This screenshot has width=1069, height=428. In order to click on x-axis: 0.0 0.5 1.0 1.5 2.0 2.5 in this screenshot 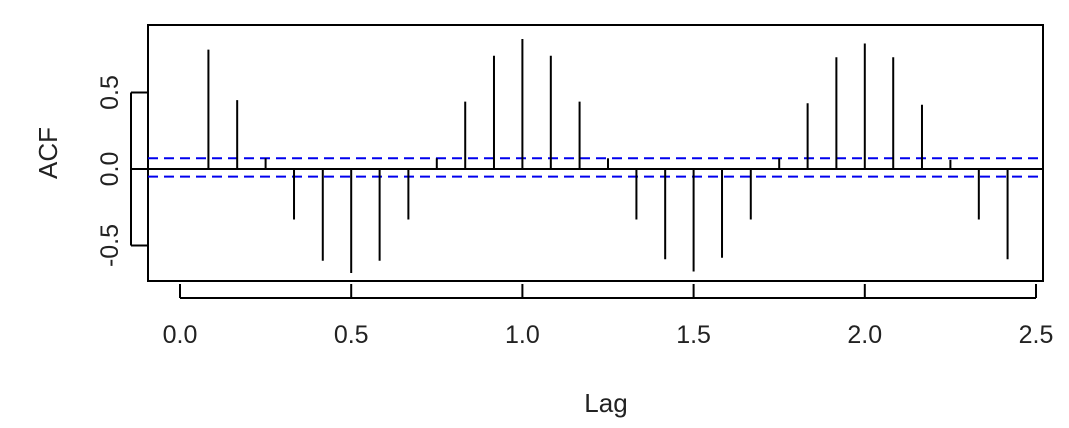, I will do `click(608, 316)`.